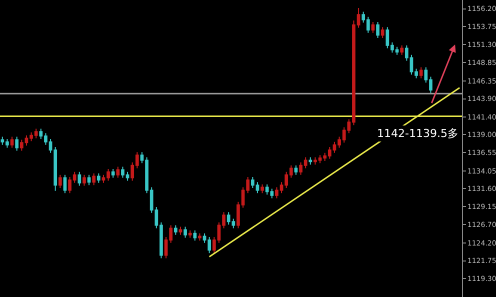  I want to click on annotation: 1142-1139.5多, so click(417, 133).